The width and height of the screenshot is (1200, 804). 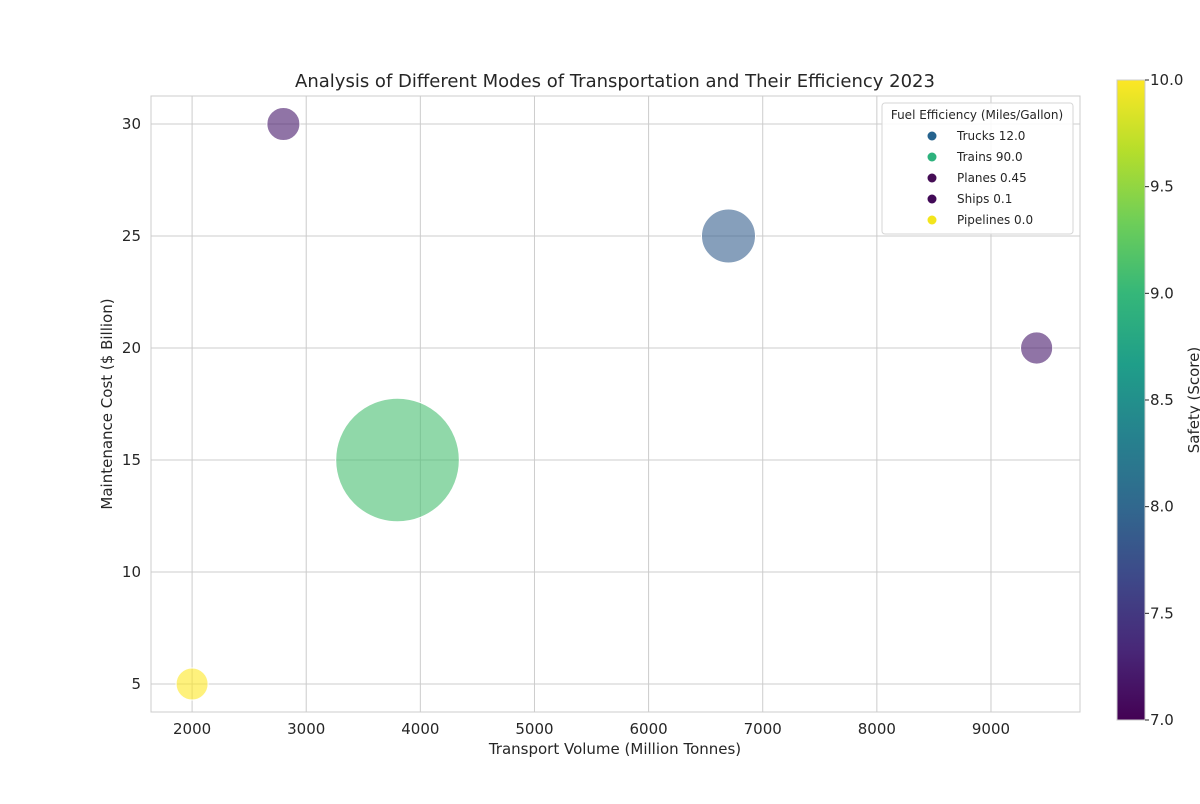 I want to click on bubble-planes, so click(x=283, y=124).